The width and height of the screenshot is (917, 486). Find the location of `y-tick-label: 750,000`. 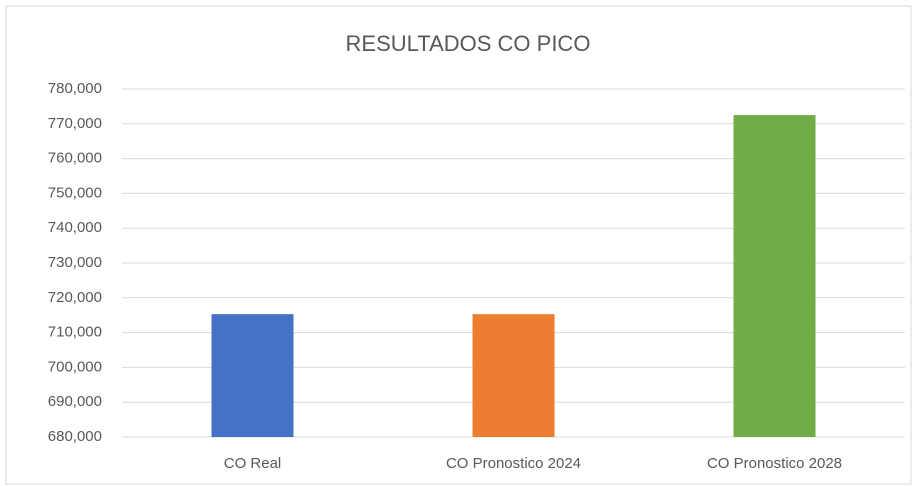

y-tick-label: 750,000 is located at coordinates (75, 192).